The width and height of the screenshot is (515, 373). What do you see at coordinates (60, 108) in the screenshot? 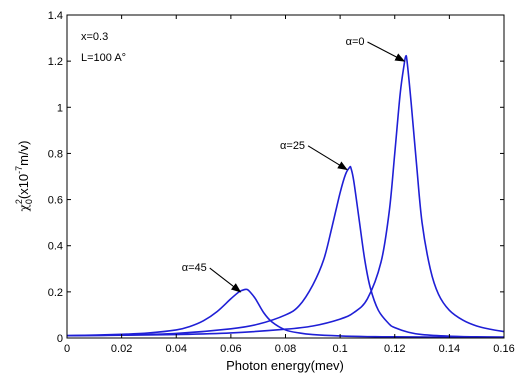
I see `y-tick-label-5: 1` at bounding box center [60, 108].